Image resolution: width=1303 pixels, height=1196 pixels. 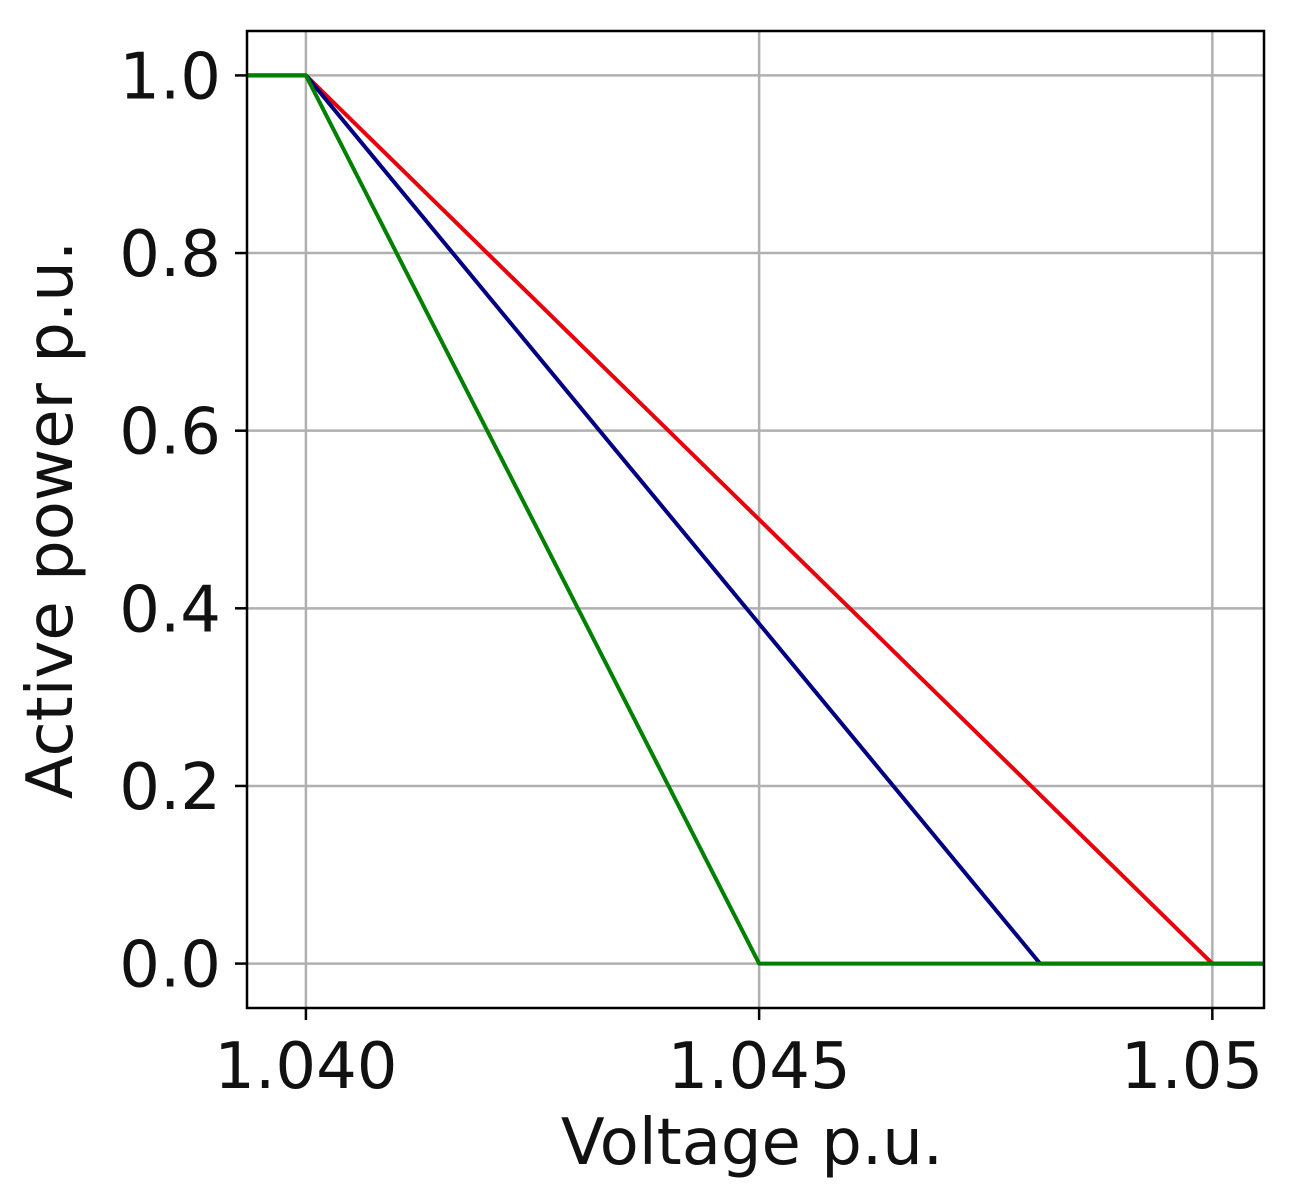 I want to click on y-tick-label: 0.6, so click(x=170, y=433).